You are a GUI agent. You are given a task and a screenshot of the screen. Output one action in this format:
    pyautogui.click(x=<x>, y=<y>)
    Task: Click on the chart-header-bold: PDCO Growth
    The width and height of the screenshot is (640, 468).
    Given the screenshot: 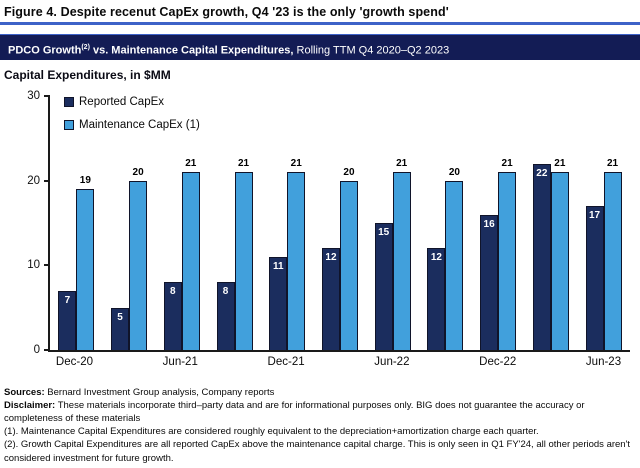 What is the action you would take?
    pyautogui.click(x=45, y=50)
    